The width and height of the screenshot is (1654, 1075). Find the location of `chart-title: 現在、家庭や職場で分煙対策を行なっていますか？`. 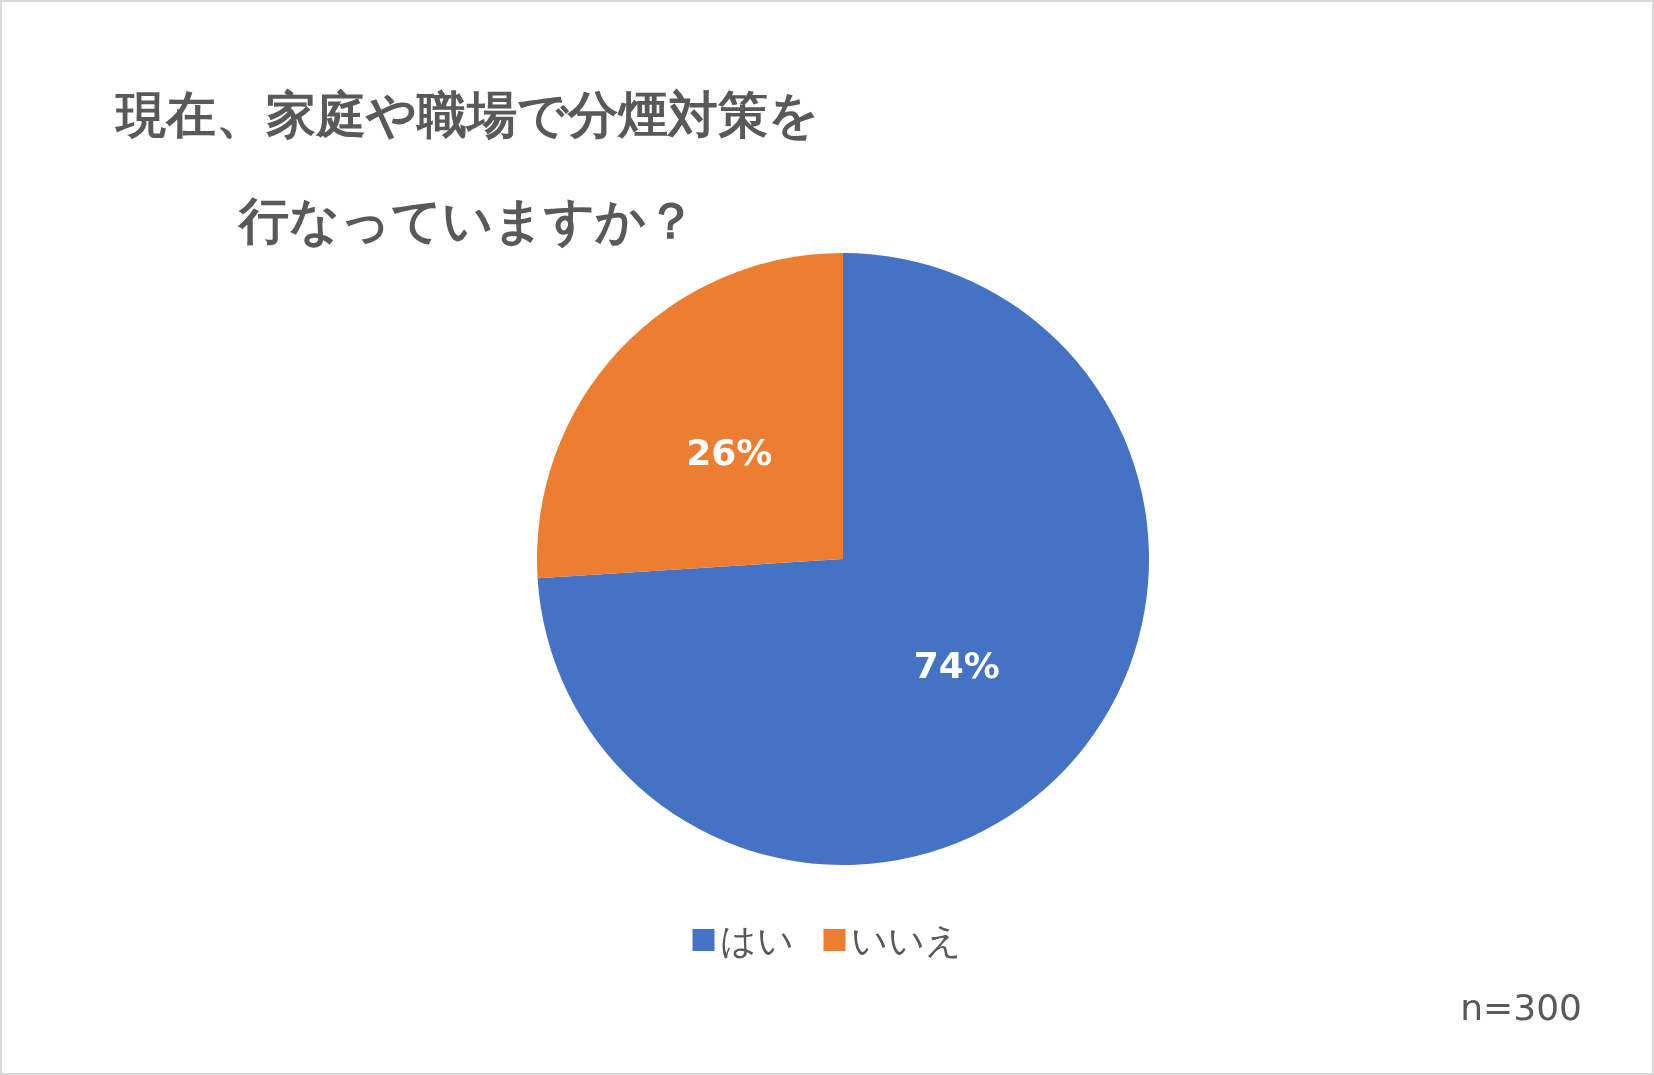

chart-title: 現在、家庭や職場で分煙対策を行なっていますか？ is located at coordinates (466, 168).